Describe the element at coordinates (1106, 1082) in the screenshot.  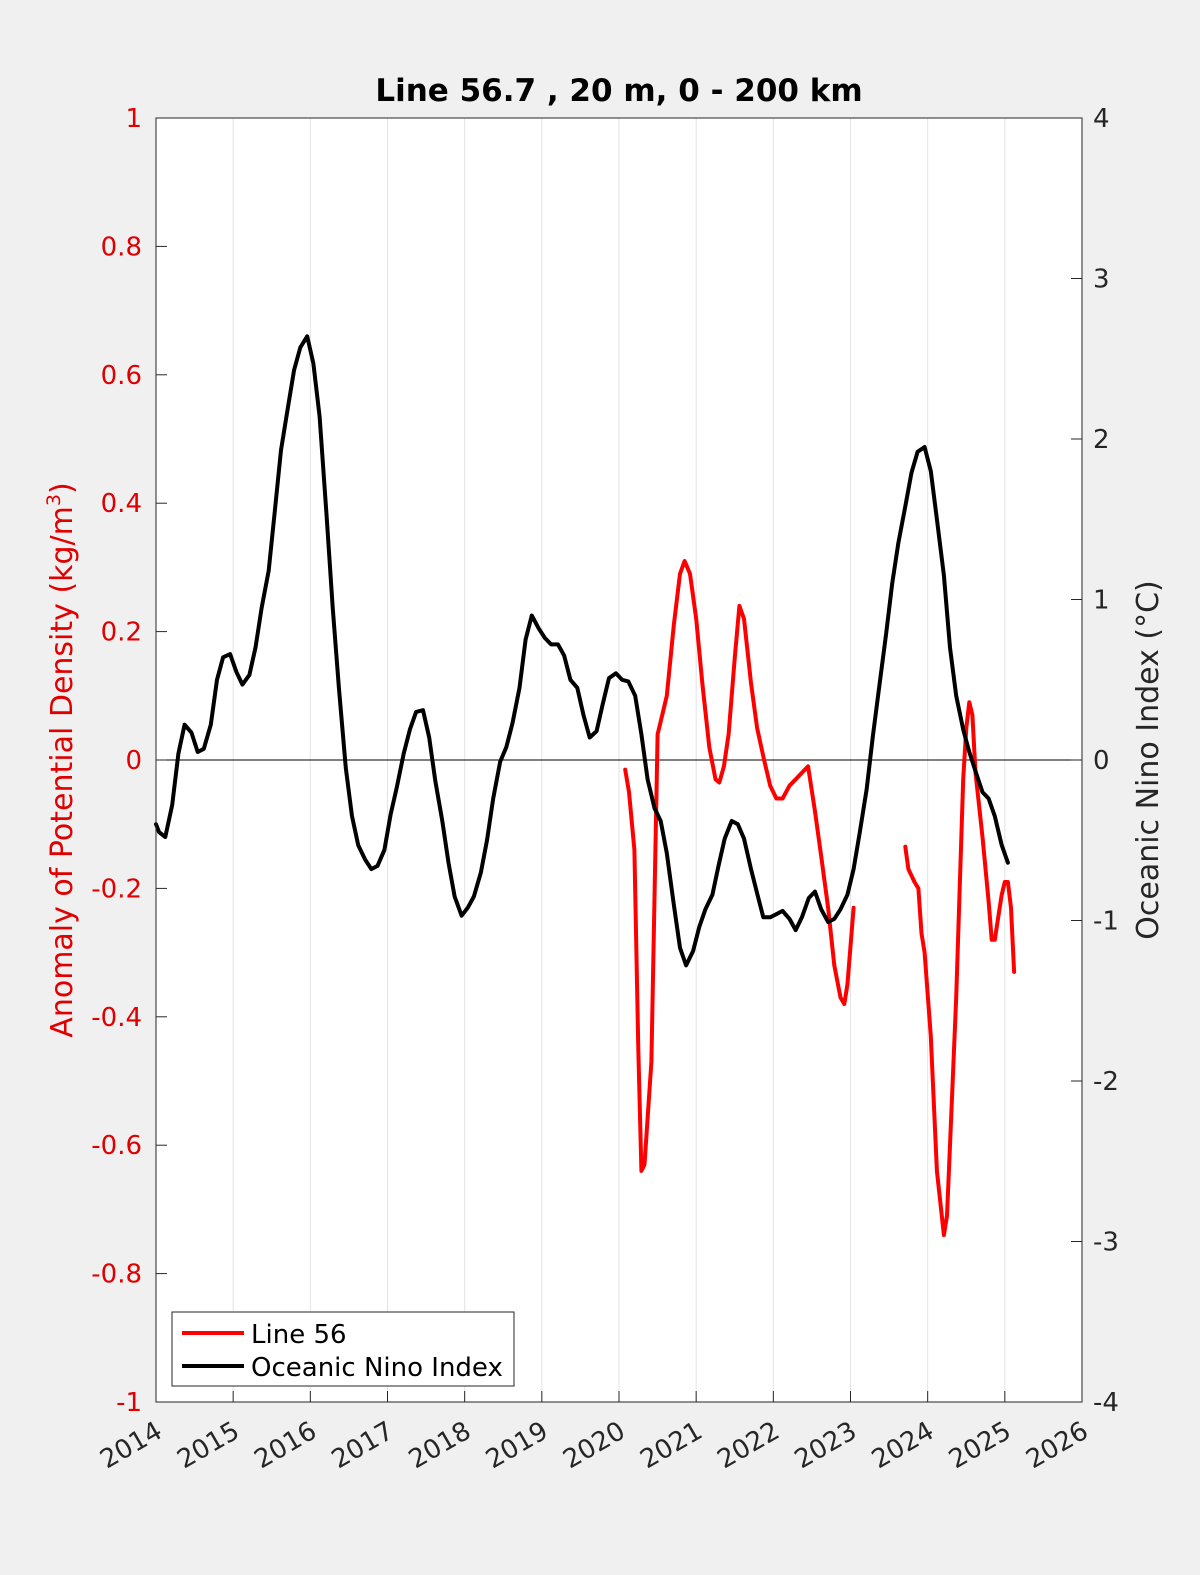
I see `right-tick-label: -2` at that location.